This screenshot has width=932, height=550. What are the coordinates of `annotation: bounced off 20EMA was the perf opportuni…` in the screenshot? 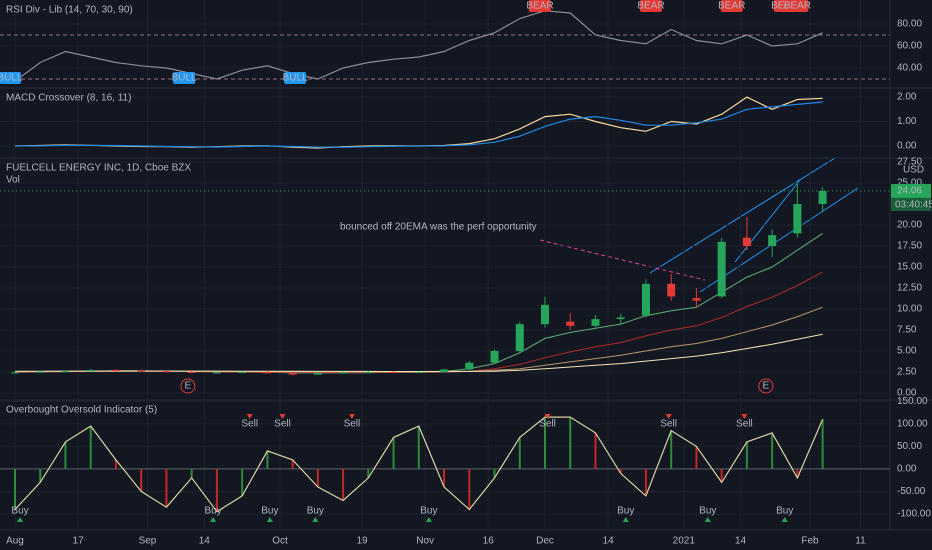 It's located at (438, 227).